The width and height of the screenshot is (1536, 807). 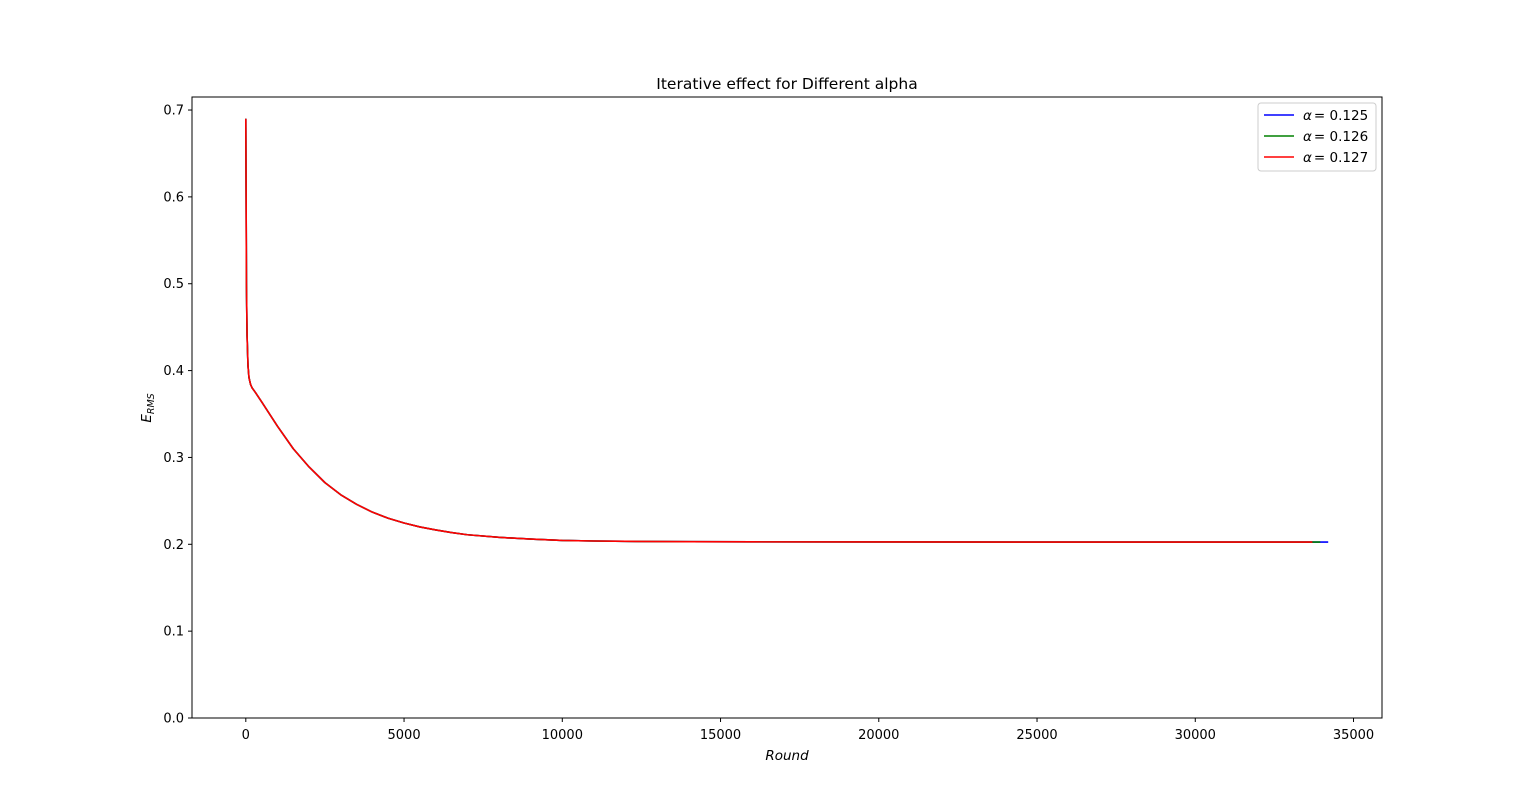 What do you see at coordinates (808, 730) in the screenshot?
I see `x-axis: 0 5000 10000 15000 20000 25000 30000 35000` at bounding box center [808, 730].